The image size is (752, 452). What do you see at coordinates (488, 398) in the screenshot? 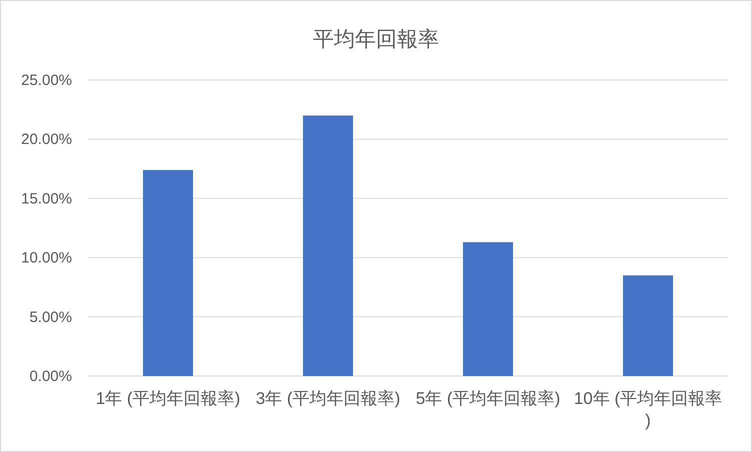
I see `xtick-label: 5年 (平均年回報率)` at bounding box center [488, 398].